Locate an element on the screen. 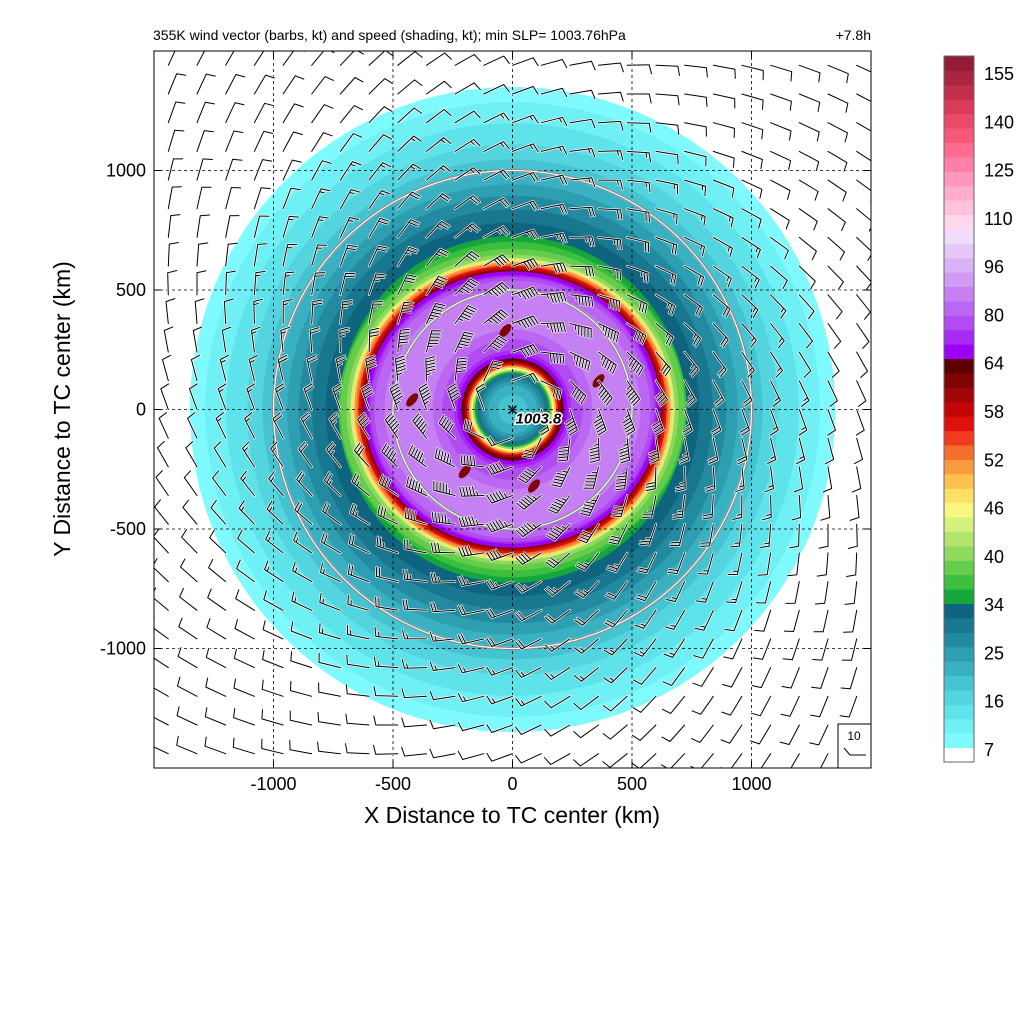 This screenshot has height=1024, width=1024. range-circle-inner is located at coordinates (512, 409).